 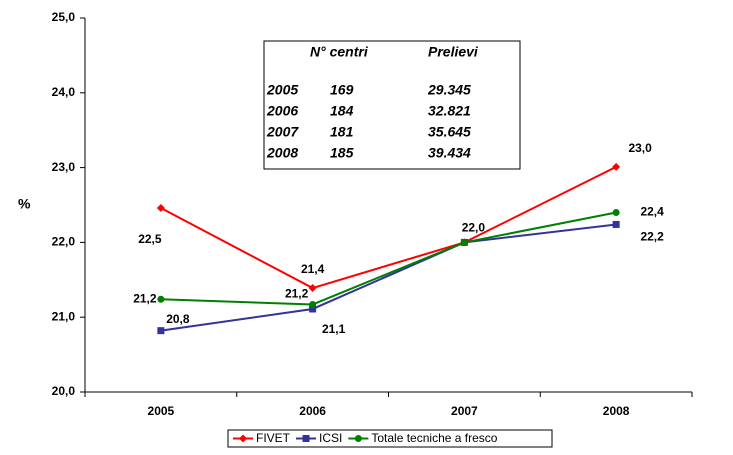 I want to click on y-tick-label: 20,0, so click(x=64, y=391).